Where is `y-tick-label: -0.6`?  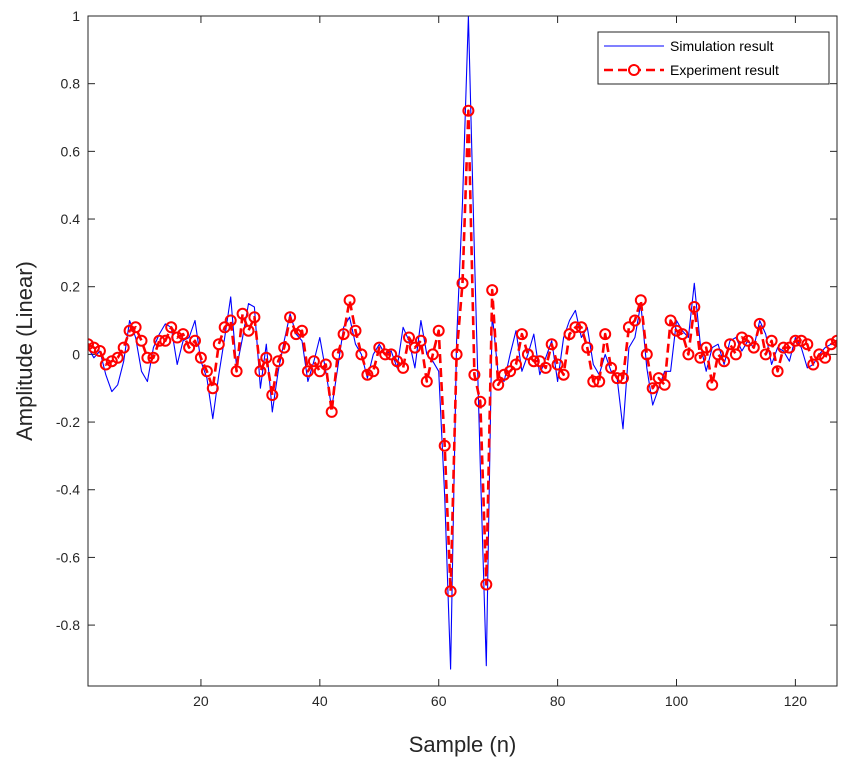
y-tick-label: -0.6 is located at coordinates (68, 557).